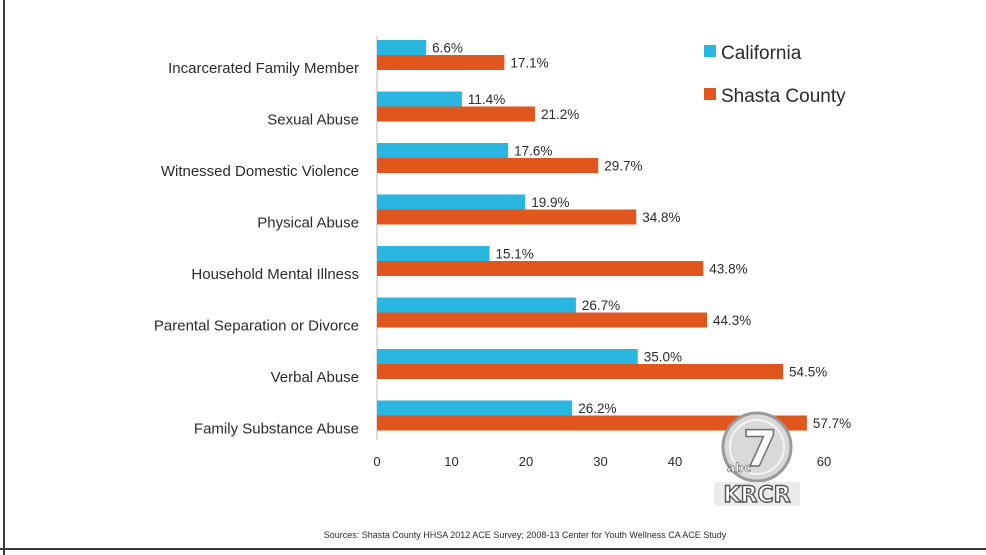  I want to click on category-label-parental-separation-or-divorce: Parental Separation or Divorce, so click(256, 326).